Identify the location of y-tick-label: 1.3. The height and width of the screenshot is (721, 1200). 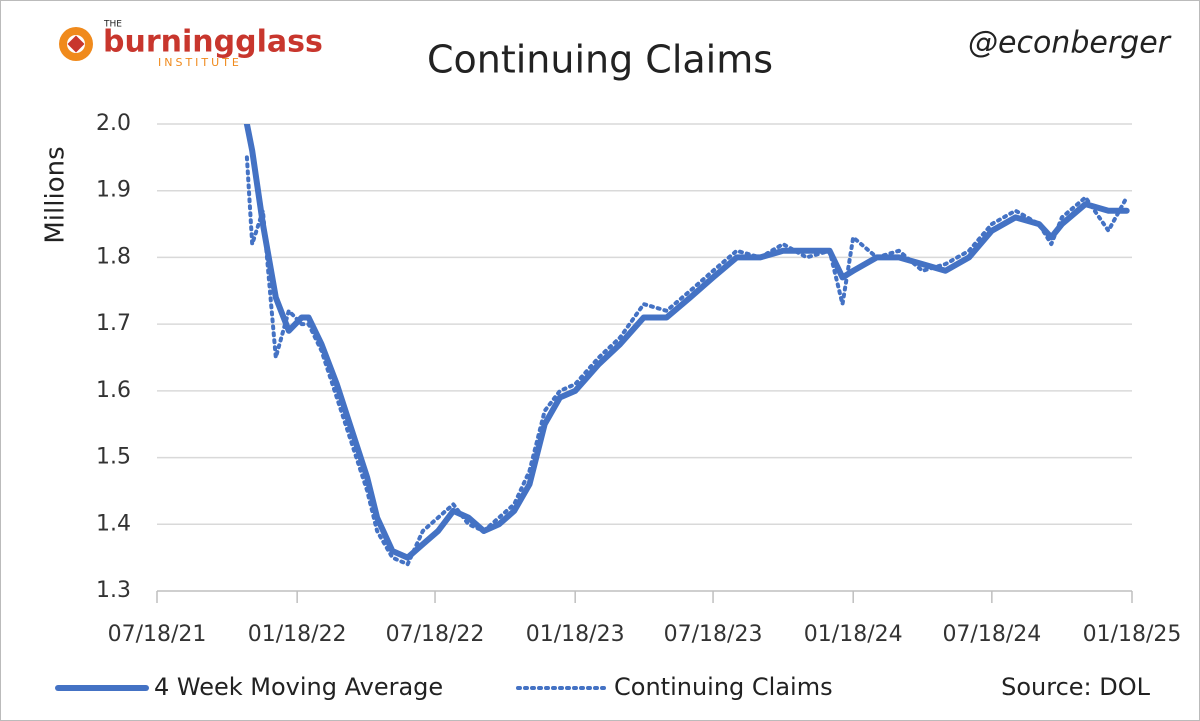
(113, 590).